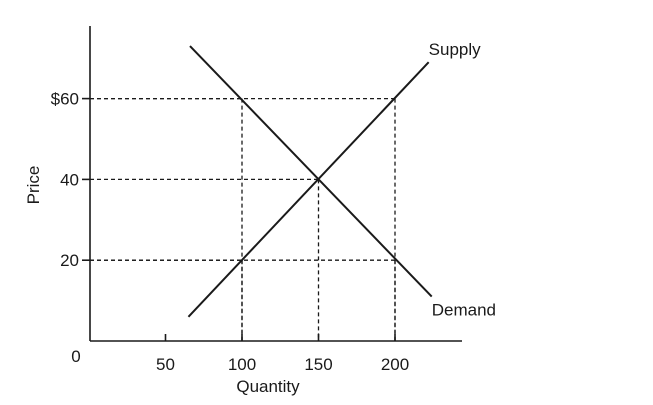 This screenshot has width=653, height=405. Describe the element at coordinates (268, 386) in the screenshot. I see `x-axis-label: Quantity` at that location.